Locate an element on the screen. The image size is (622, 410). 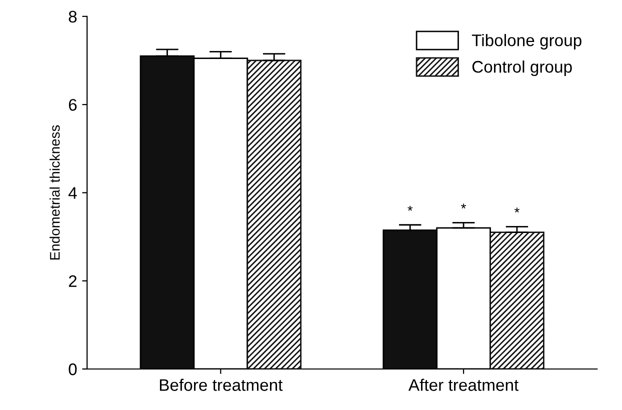
x-tick-label: After treatment is located at coordinates (463, 384).